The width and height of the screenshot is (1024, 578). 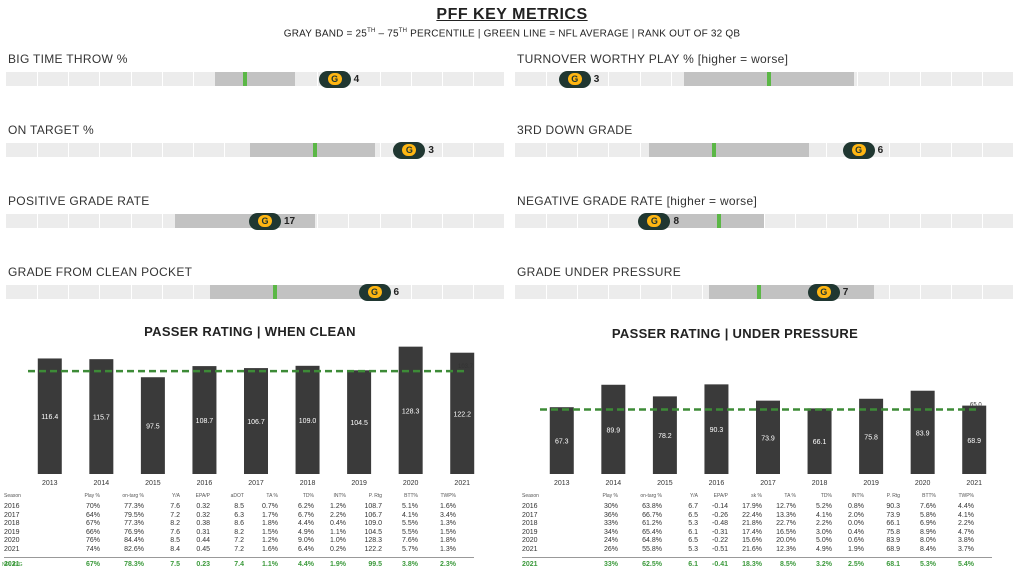 I want to click on table-cell: 6.5, so click(x=693, y=515).